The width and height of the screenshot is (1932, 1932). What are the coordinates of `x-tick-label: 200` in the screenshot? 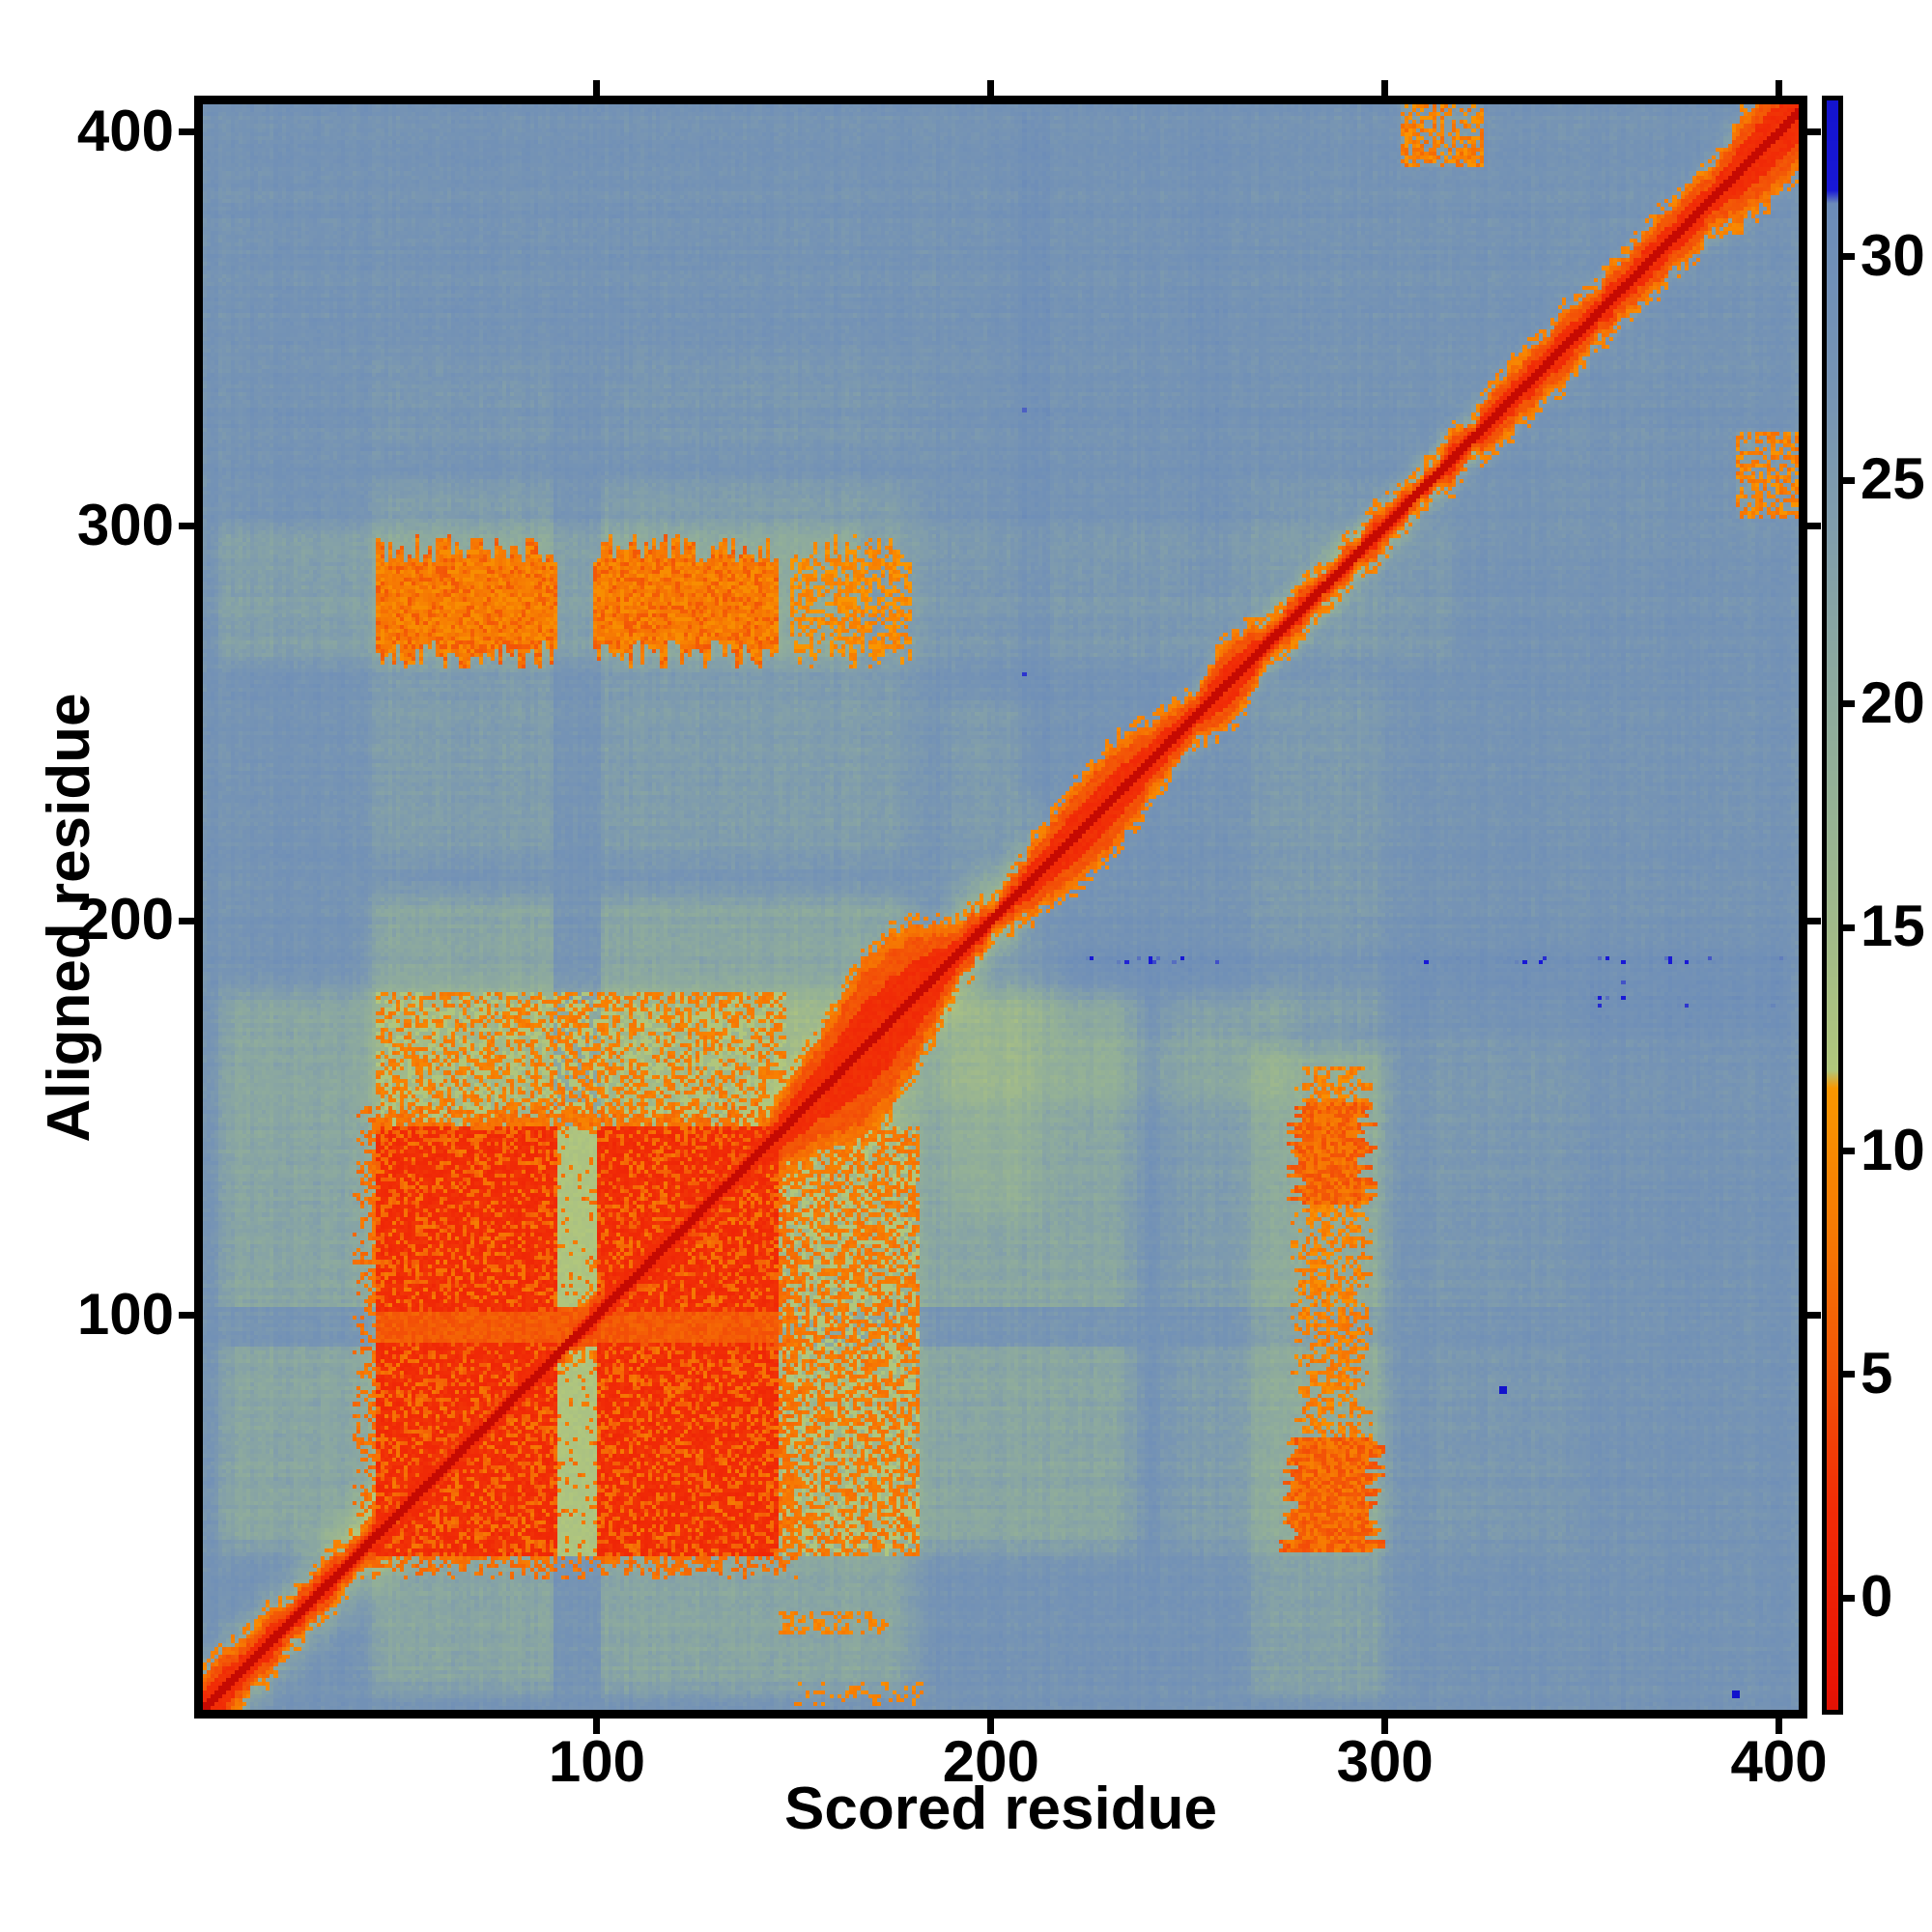 It's located at (990, 1761).